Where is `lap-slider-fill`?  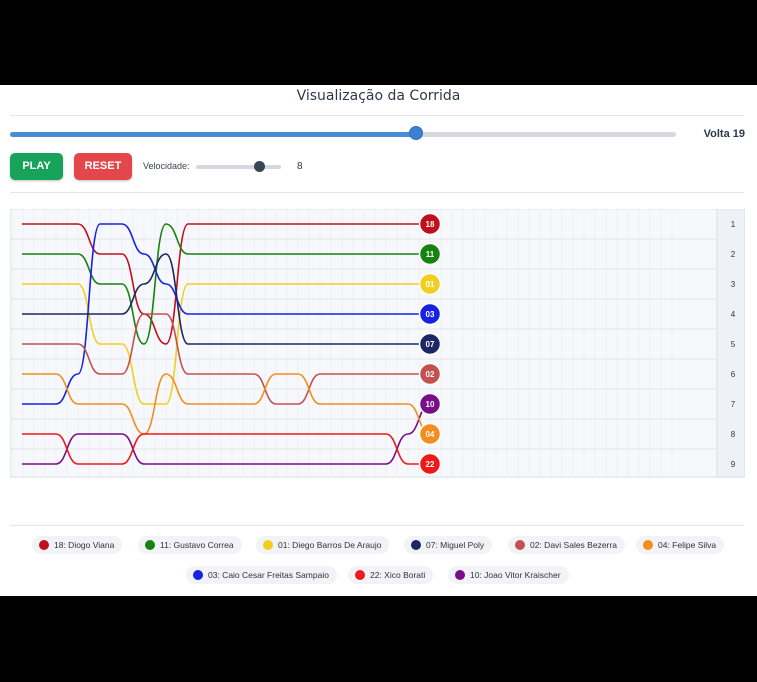 lap-slider-fill is located at coordinates (213, 134).